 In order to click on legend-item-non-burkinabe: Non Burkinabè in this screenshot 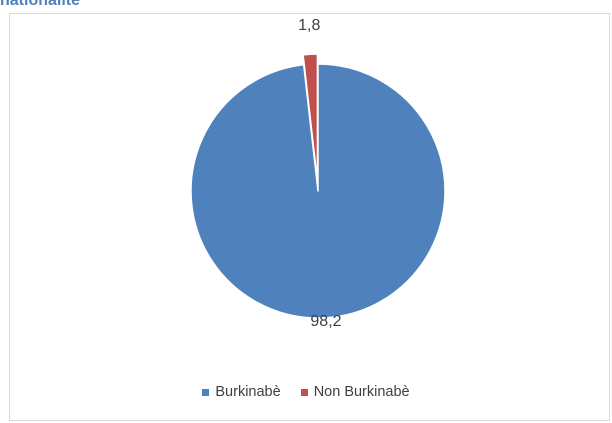, I will do `click(355, 392)`.